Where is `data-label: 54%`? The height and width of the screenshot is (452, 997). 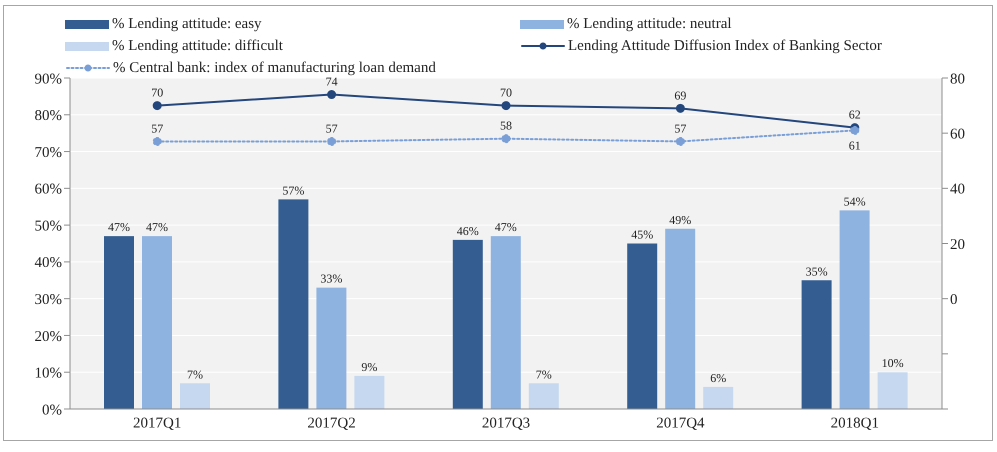
data-label: 54% is located at coordinates (855, 201).